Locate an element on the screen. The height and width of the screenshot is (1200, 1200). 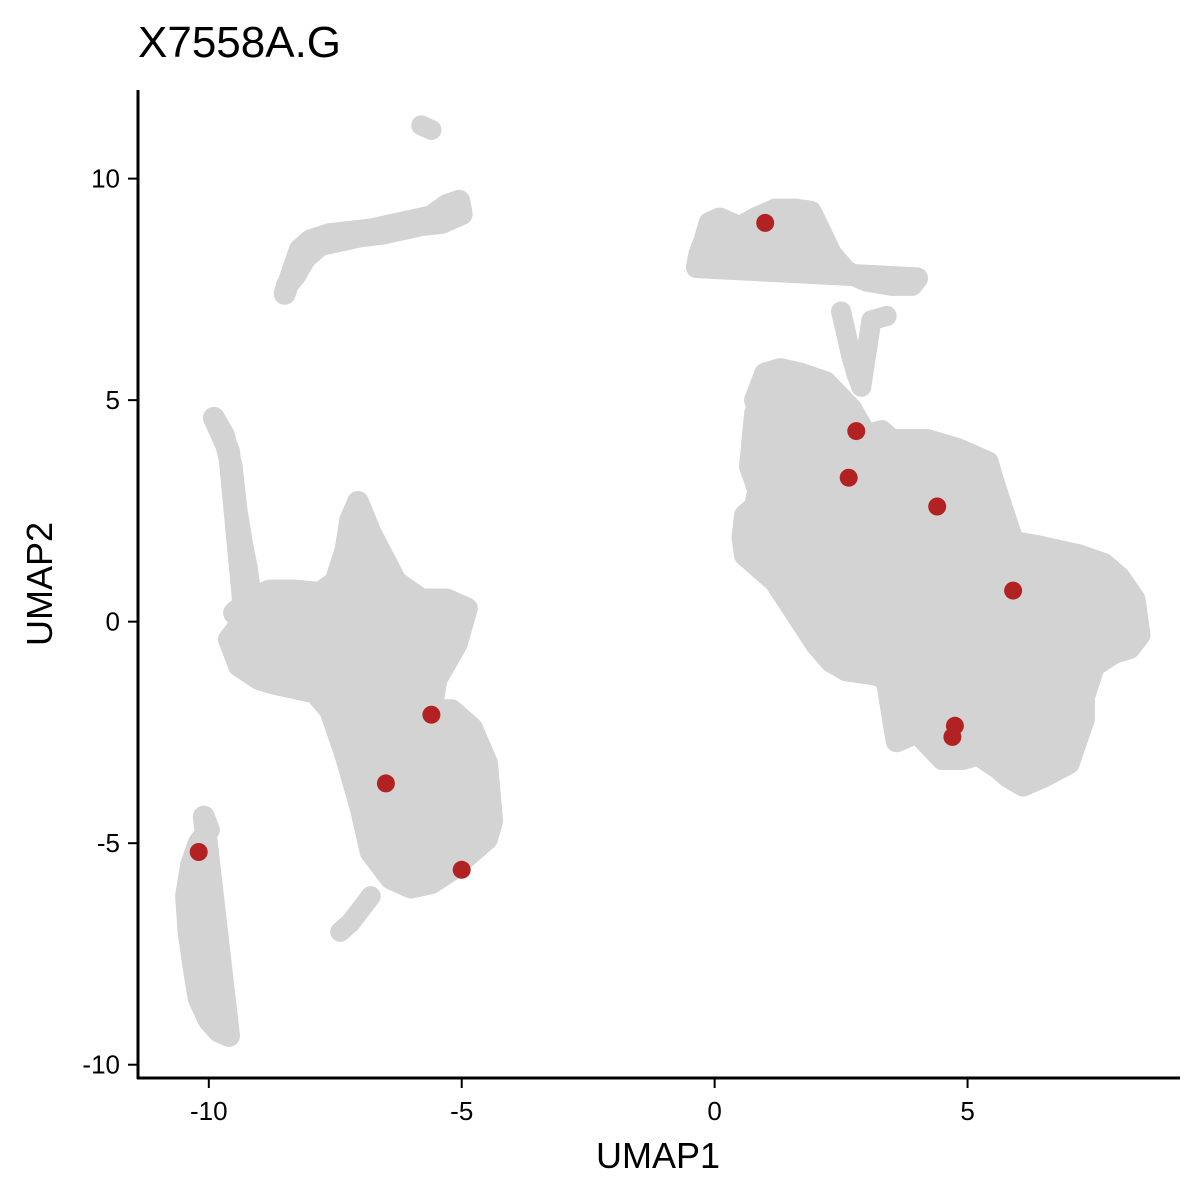
y-tick-label: -5 is located at coordinates (108, 843).